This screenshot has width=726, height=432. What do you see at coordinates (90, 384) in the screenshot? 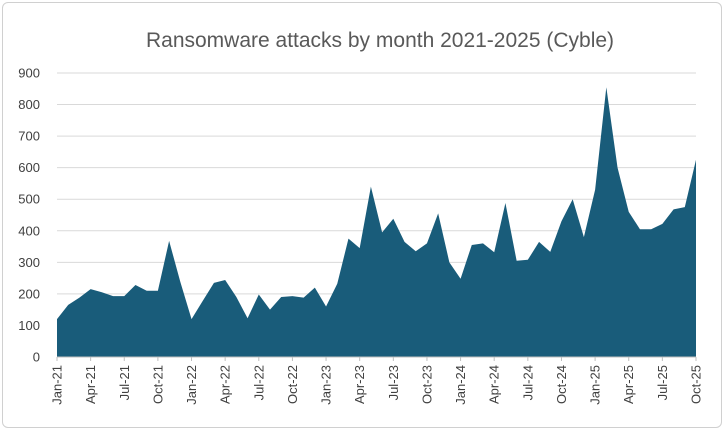
I see `x-tick-label: Apr-21` at bounding box center [90, 384].